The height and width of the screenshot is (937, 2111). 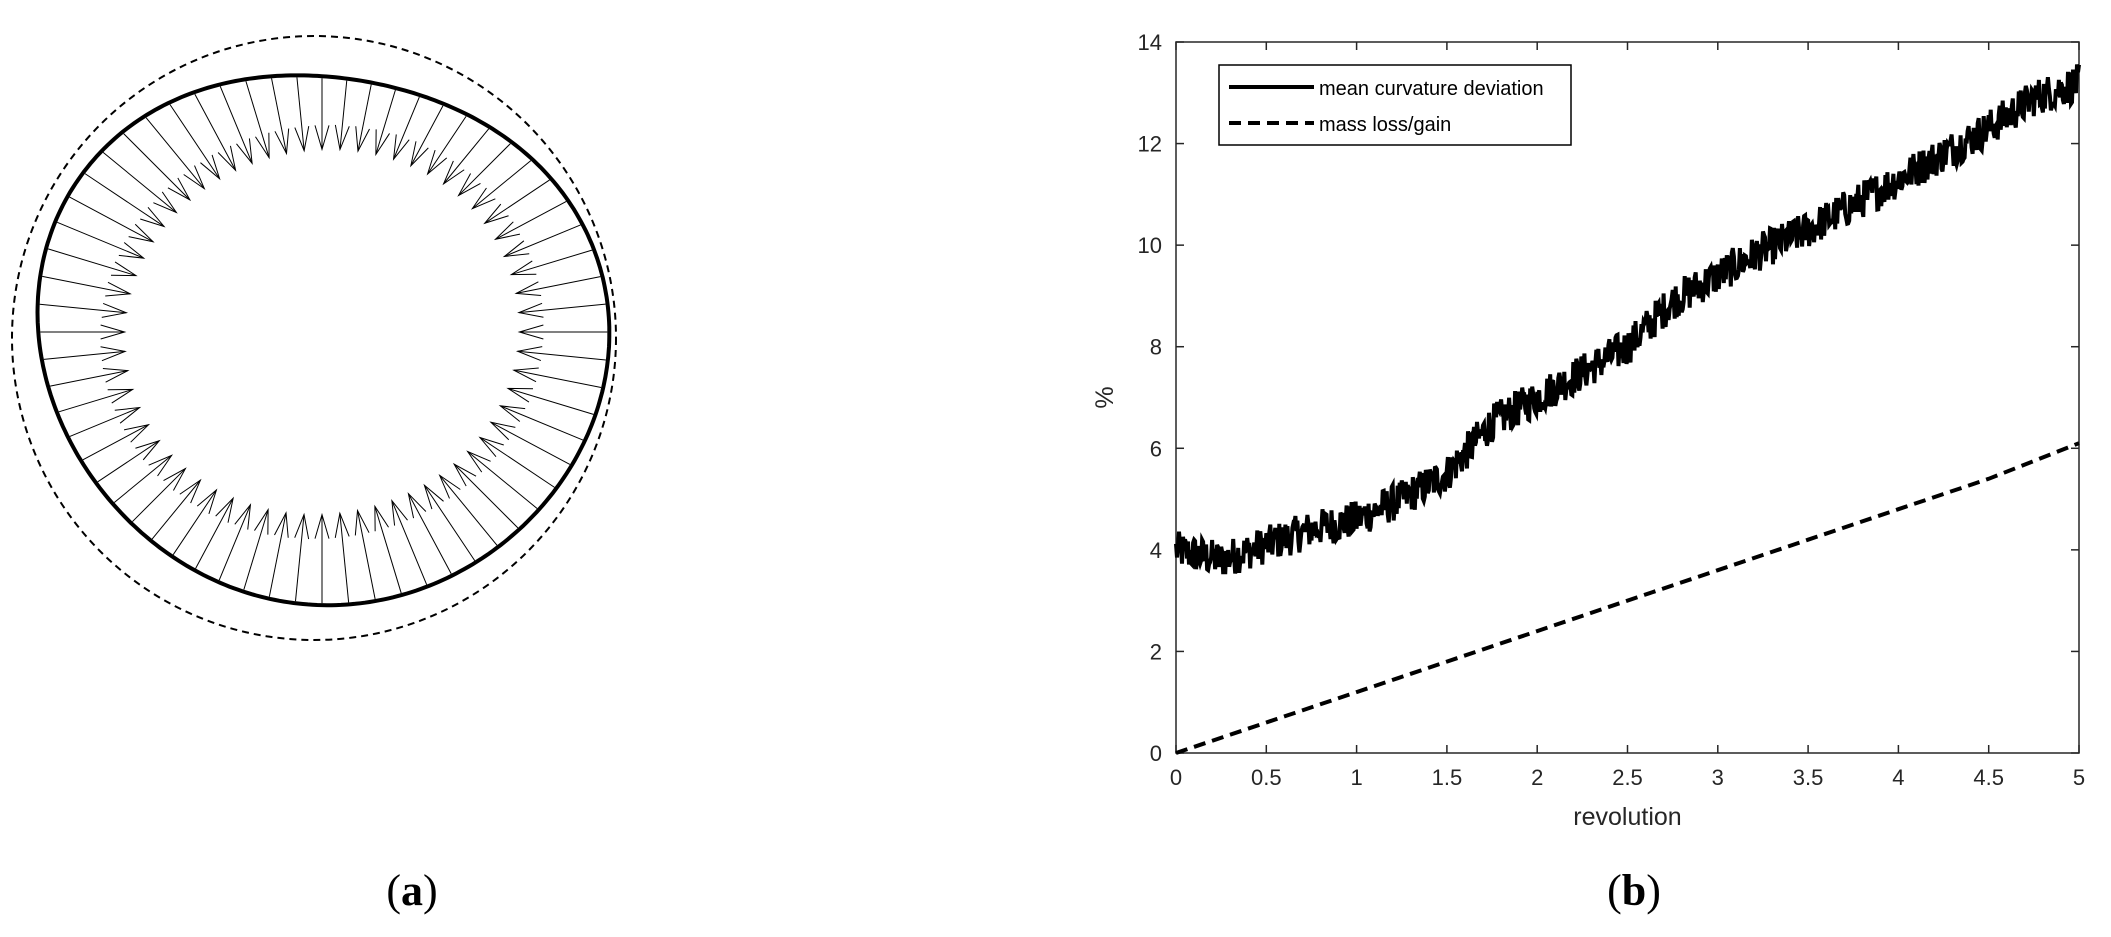 I want to click on panel-a-label: (a), so click(x=411, y=890).